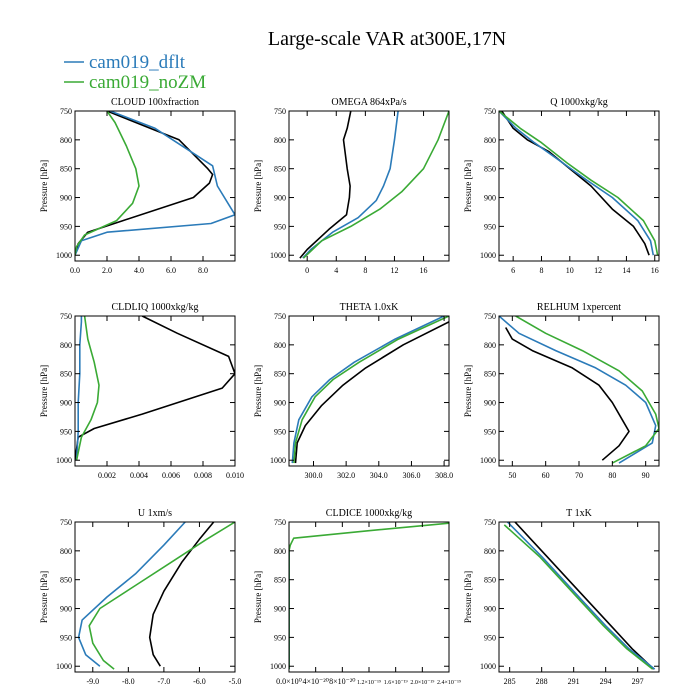 This screenshot has height=700, width=700. I want to click on x-tick-label: 302.0, so click(346, 475).